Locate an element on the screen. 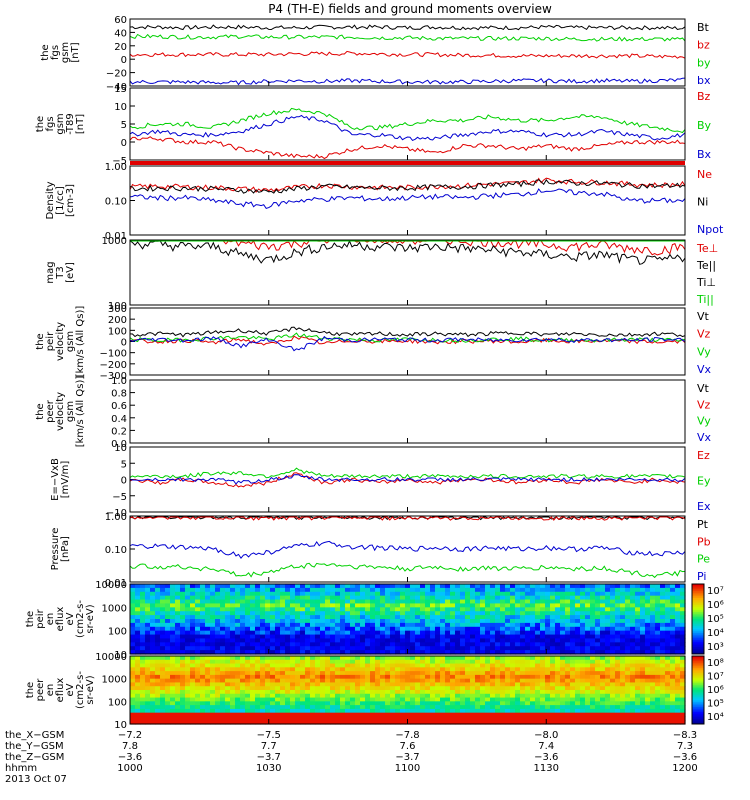 This screenshot has width=750, height=800. legend-entry: Vt is located at coordinates (703, 316).